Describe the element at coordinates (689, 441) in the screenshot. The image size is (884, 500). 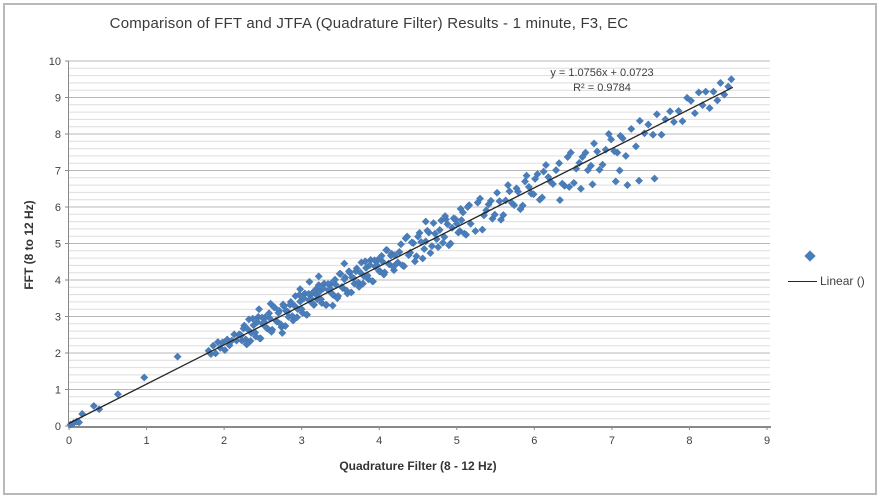
I see `x-tick-label: 8` at that location.